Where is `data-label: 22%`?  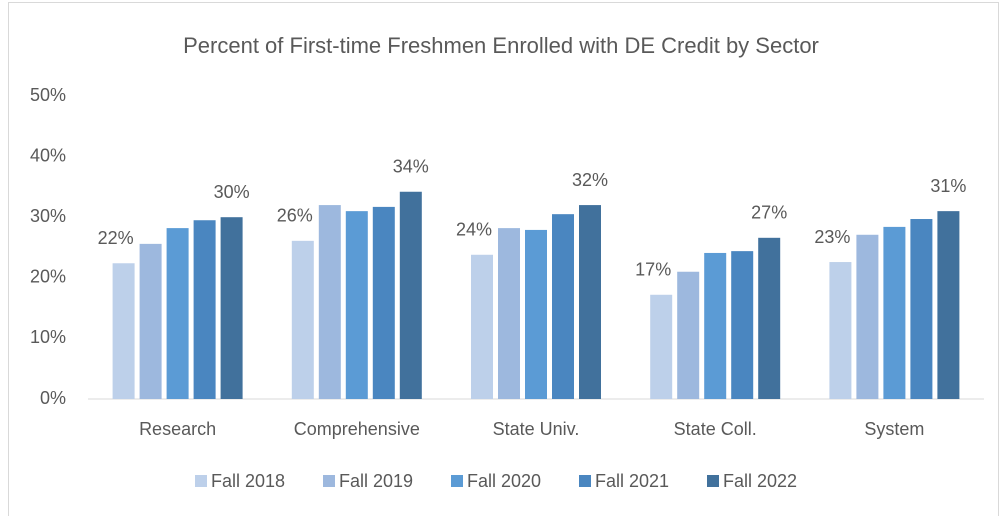
data-label: 22% is located at coordinates (116, 238).